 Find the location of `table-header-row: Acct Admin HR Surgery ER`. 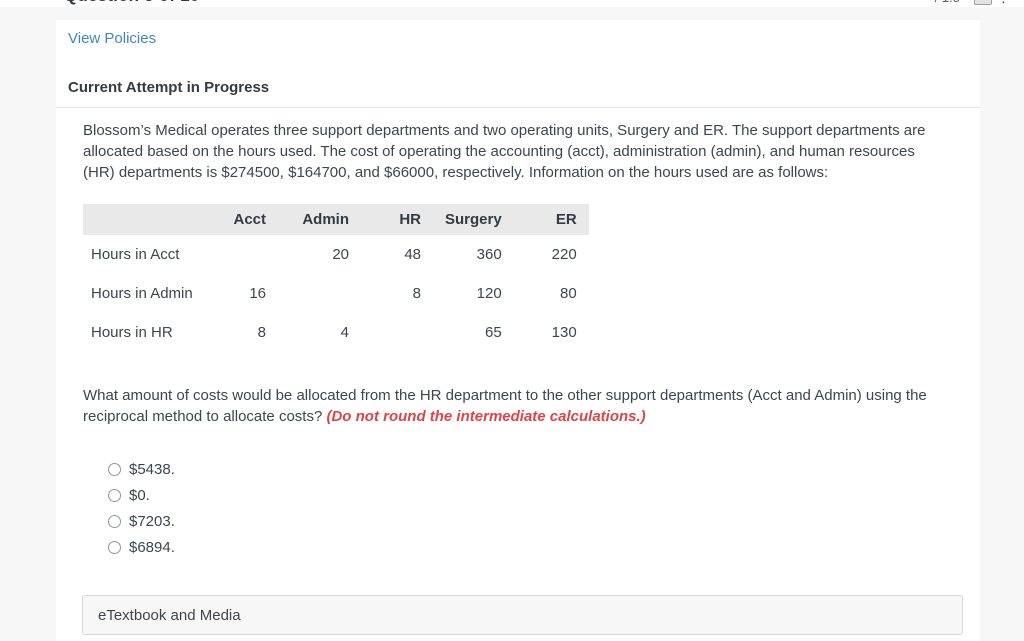

table-header-row: Acct Admin HR Surgery ER is located at coordinates (336, 219).